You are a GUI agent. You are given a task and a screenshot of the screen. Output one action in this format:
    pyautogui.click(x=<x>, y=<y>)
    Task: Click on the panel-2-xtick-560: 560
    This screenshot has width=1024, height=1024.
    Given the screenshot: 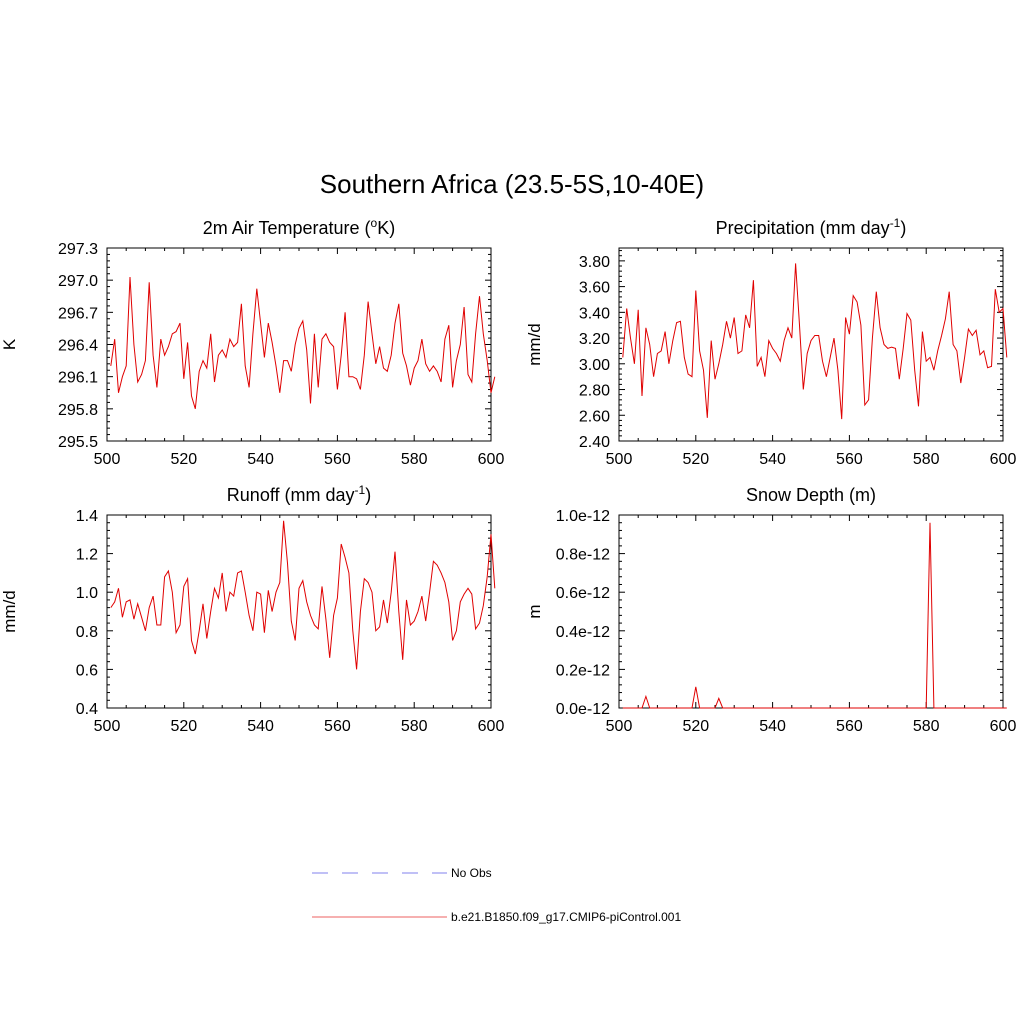 What is the action you would take?
    pyautogui.click(x=849, y=459)
    